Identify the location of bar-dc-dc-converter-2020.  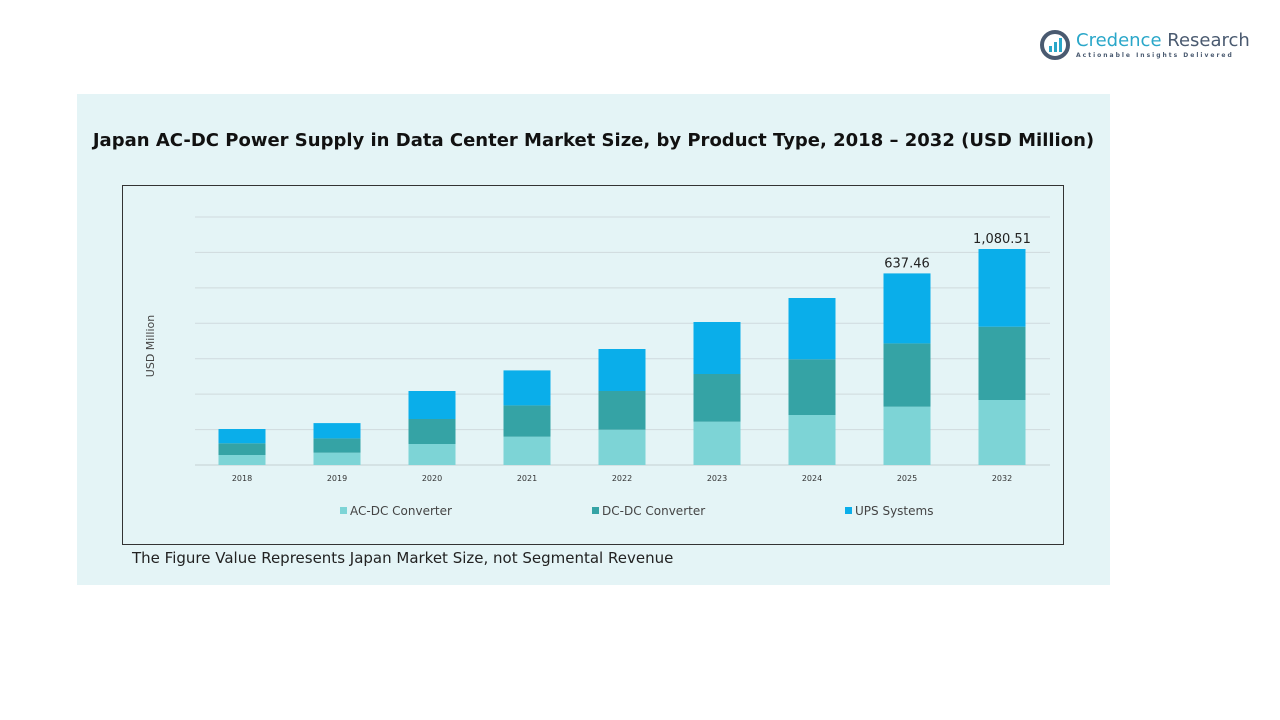
(432, 431).